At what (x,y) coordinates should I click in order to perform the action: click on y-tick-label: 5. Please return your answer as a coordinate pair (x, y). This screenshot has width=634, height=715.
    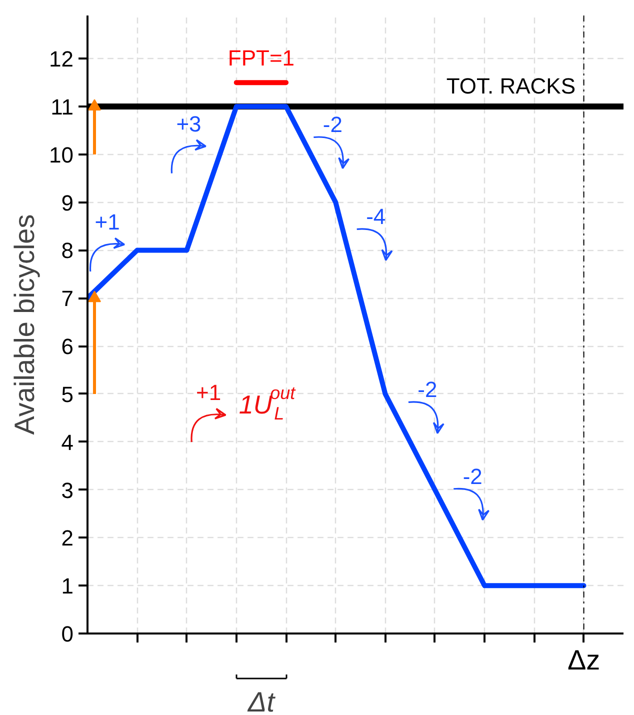
    Looking at the image, I should click on (67, 394).